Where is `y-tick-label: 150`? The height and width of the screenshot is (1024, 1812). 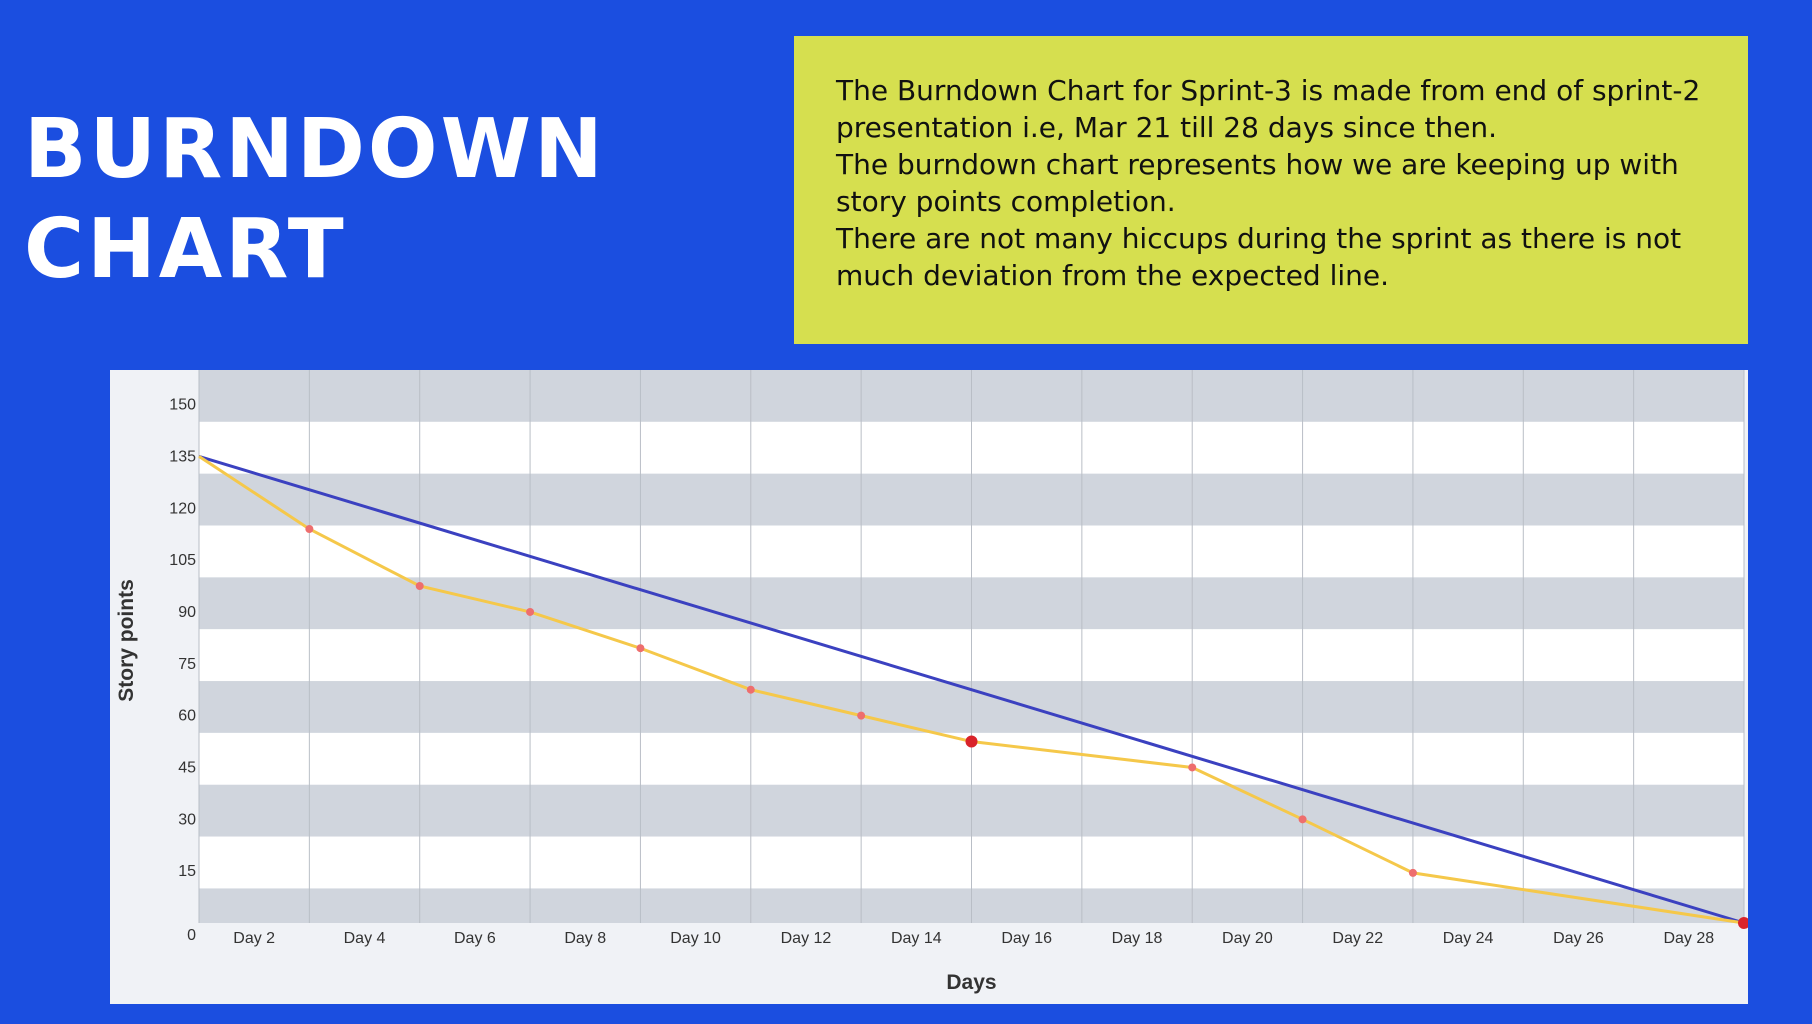 y-tick-label: 150 is located at coordinates (182, 405).